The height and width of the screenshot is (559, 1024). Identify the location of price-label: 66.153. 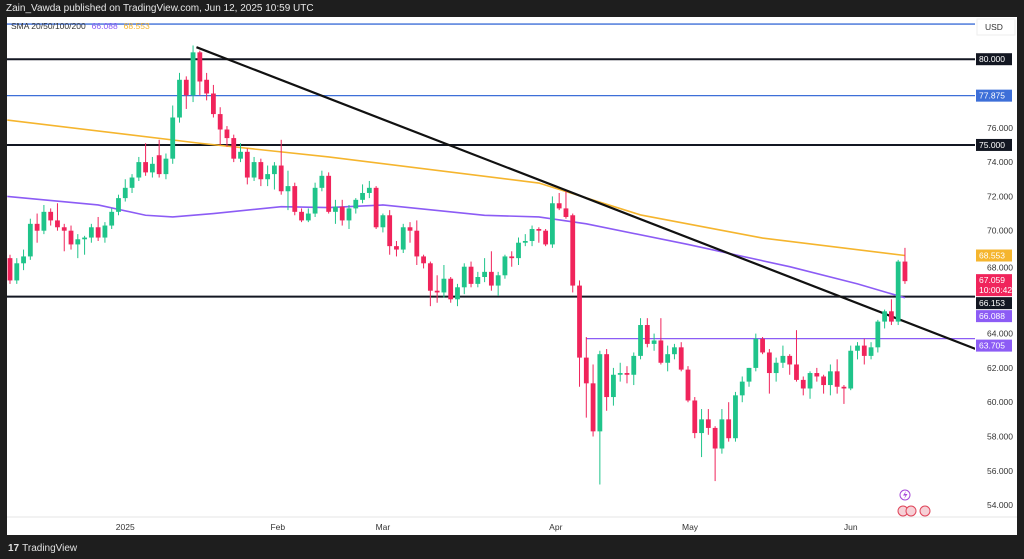
(992, 303).